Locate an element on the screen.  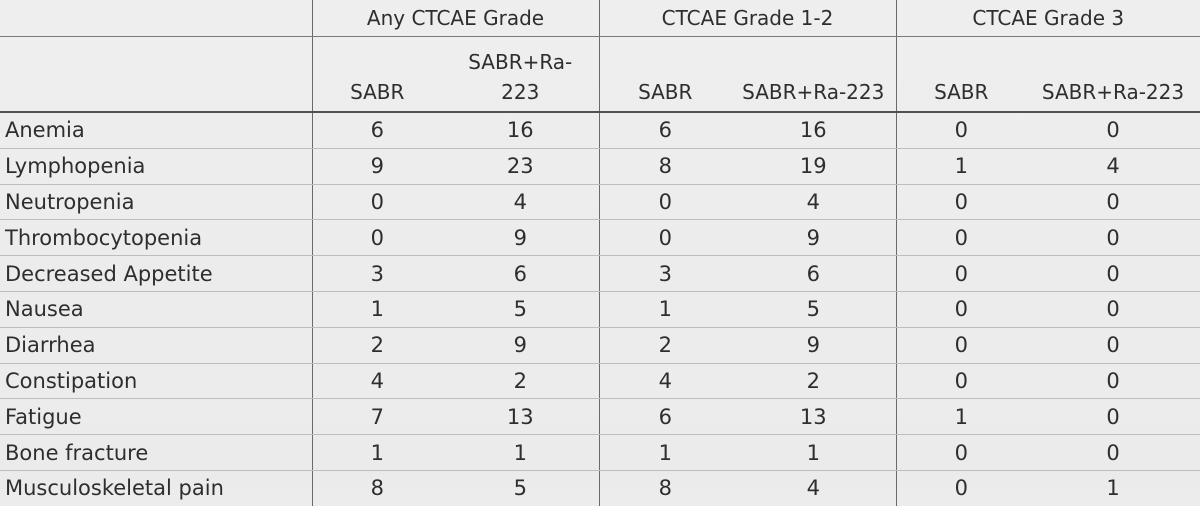
col-header-any-sabr-ra223: SABR+Ra-223 is located at coordinates (520, 75).